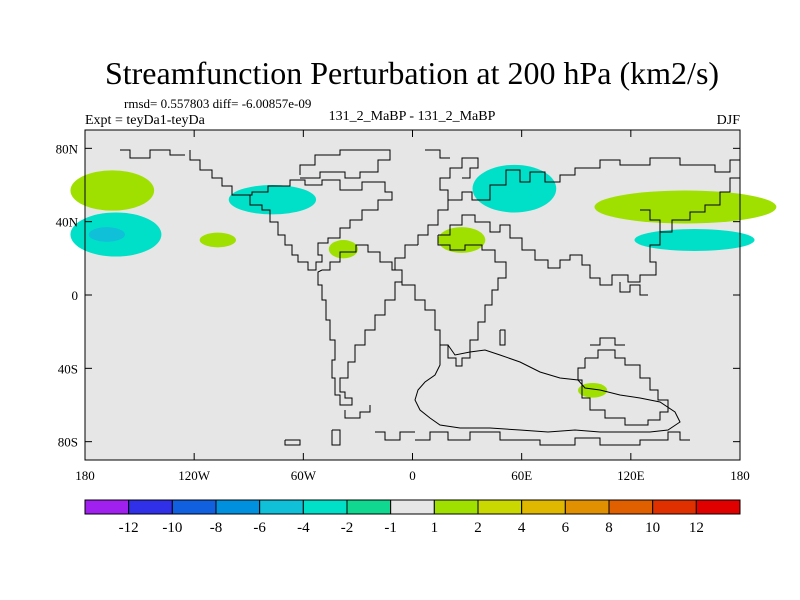  Describe the element at coordinates (412, 116) in the screenshot. I see `center-label: 131_2_MaBP - 131_2_MaBP` at that location.